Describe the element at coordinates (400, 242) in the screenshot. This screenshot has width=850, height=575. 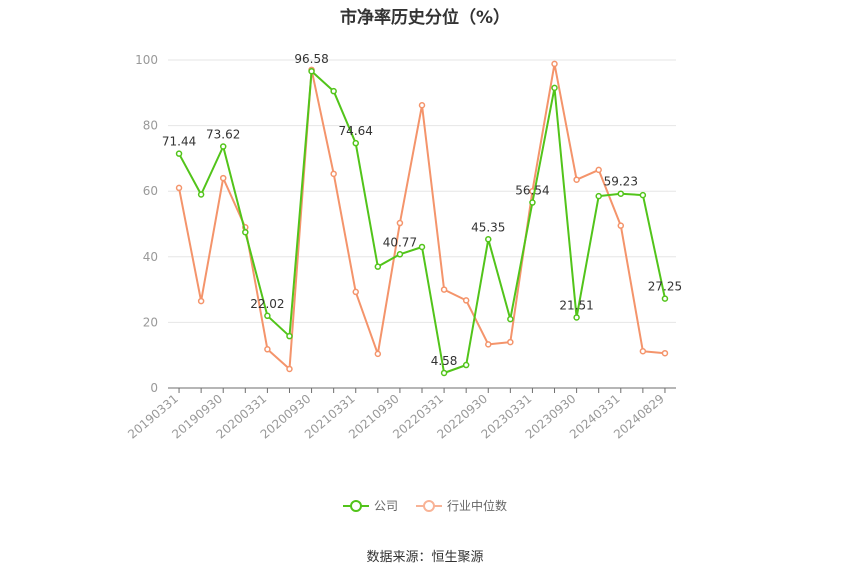
I see `company-data-label: 40.77` at that location.